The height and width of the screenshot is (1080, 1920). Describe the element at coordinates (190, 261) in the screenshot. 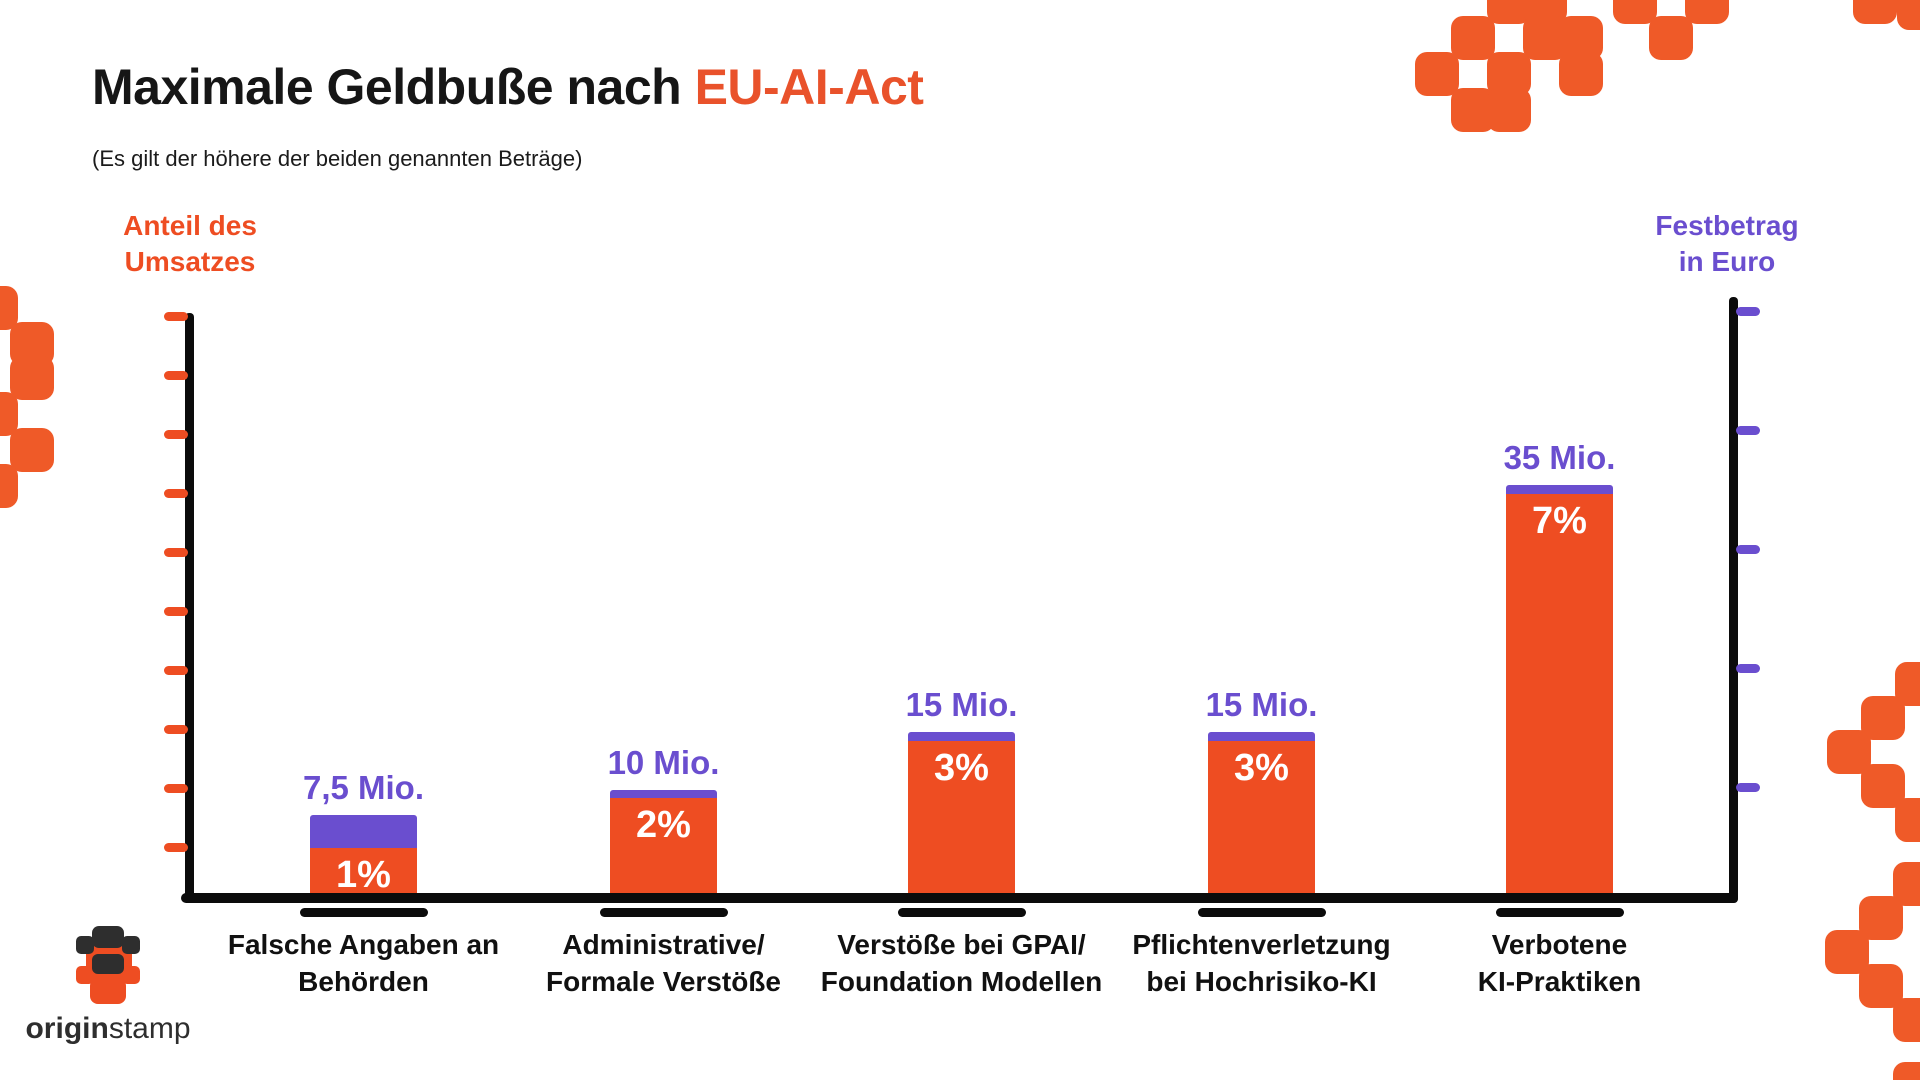

I see `left-axis-title-line2: Umsatzes` at that location.